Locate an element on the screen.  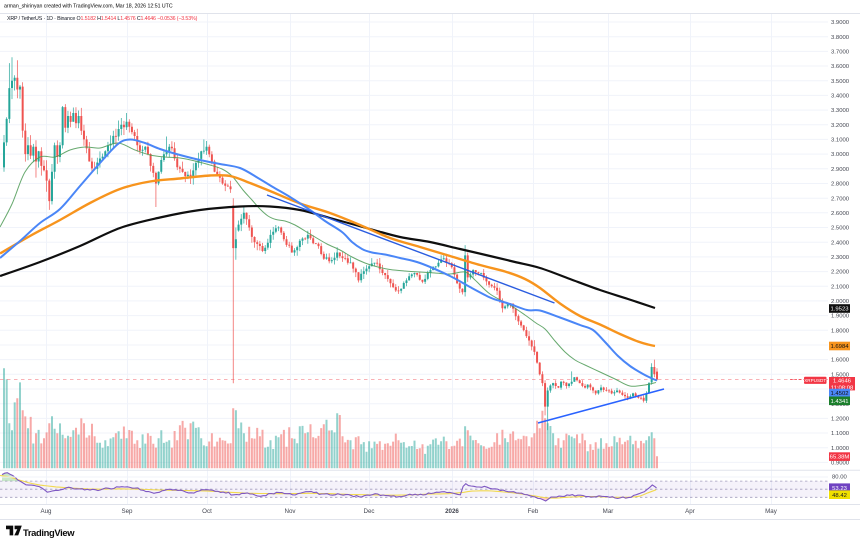
svg-text: 2.4000 is located at coordinates (840, 243).